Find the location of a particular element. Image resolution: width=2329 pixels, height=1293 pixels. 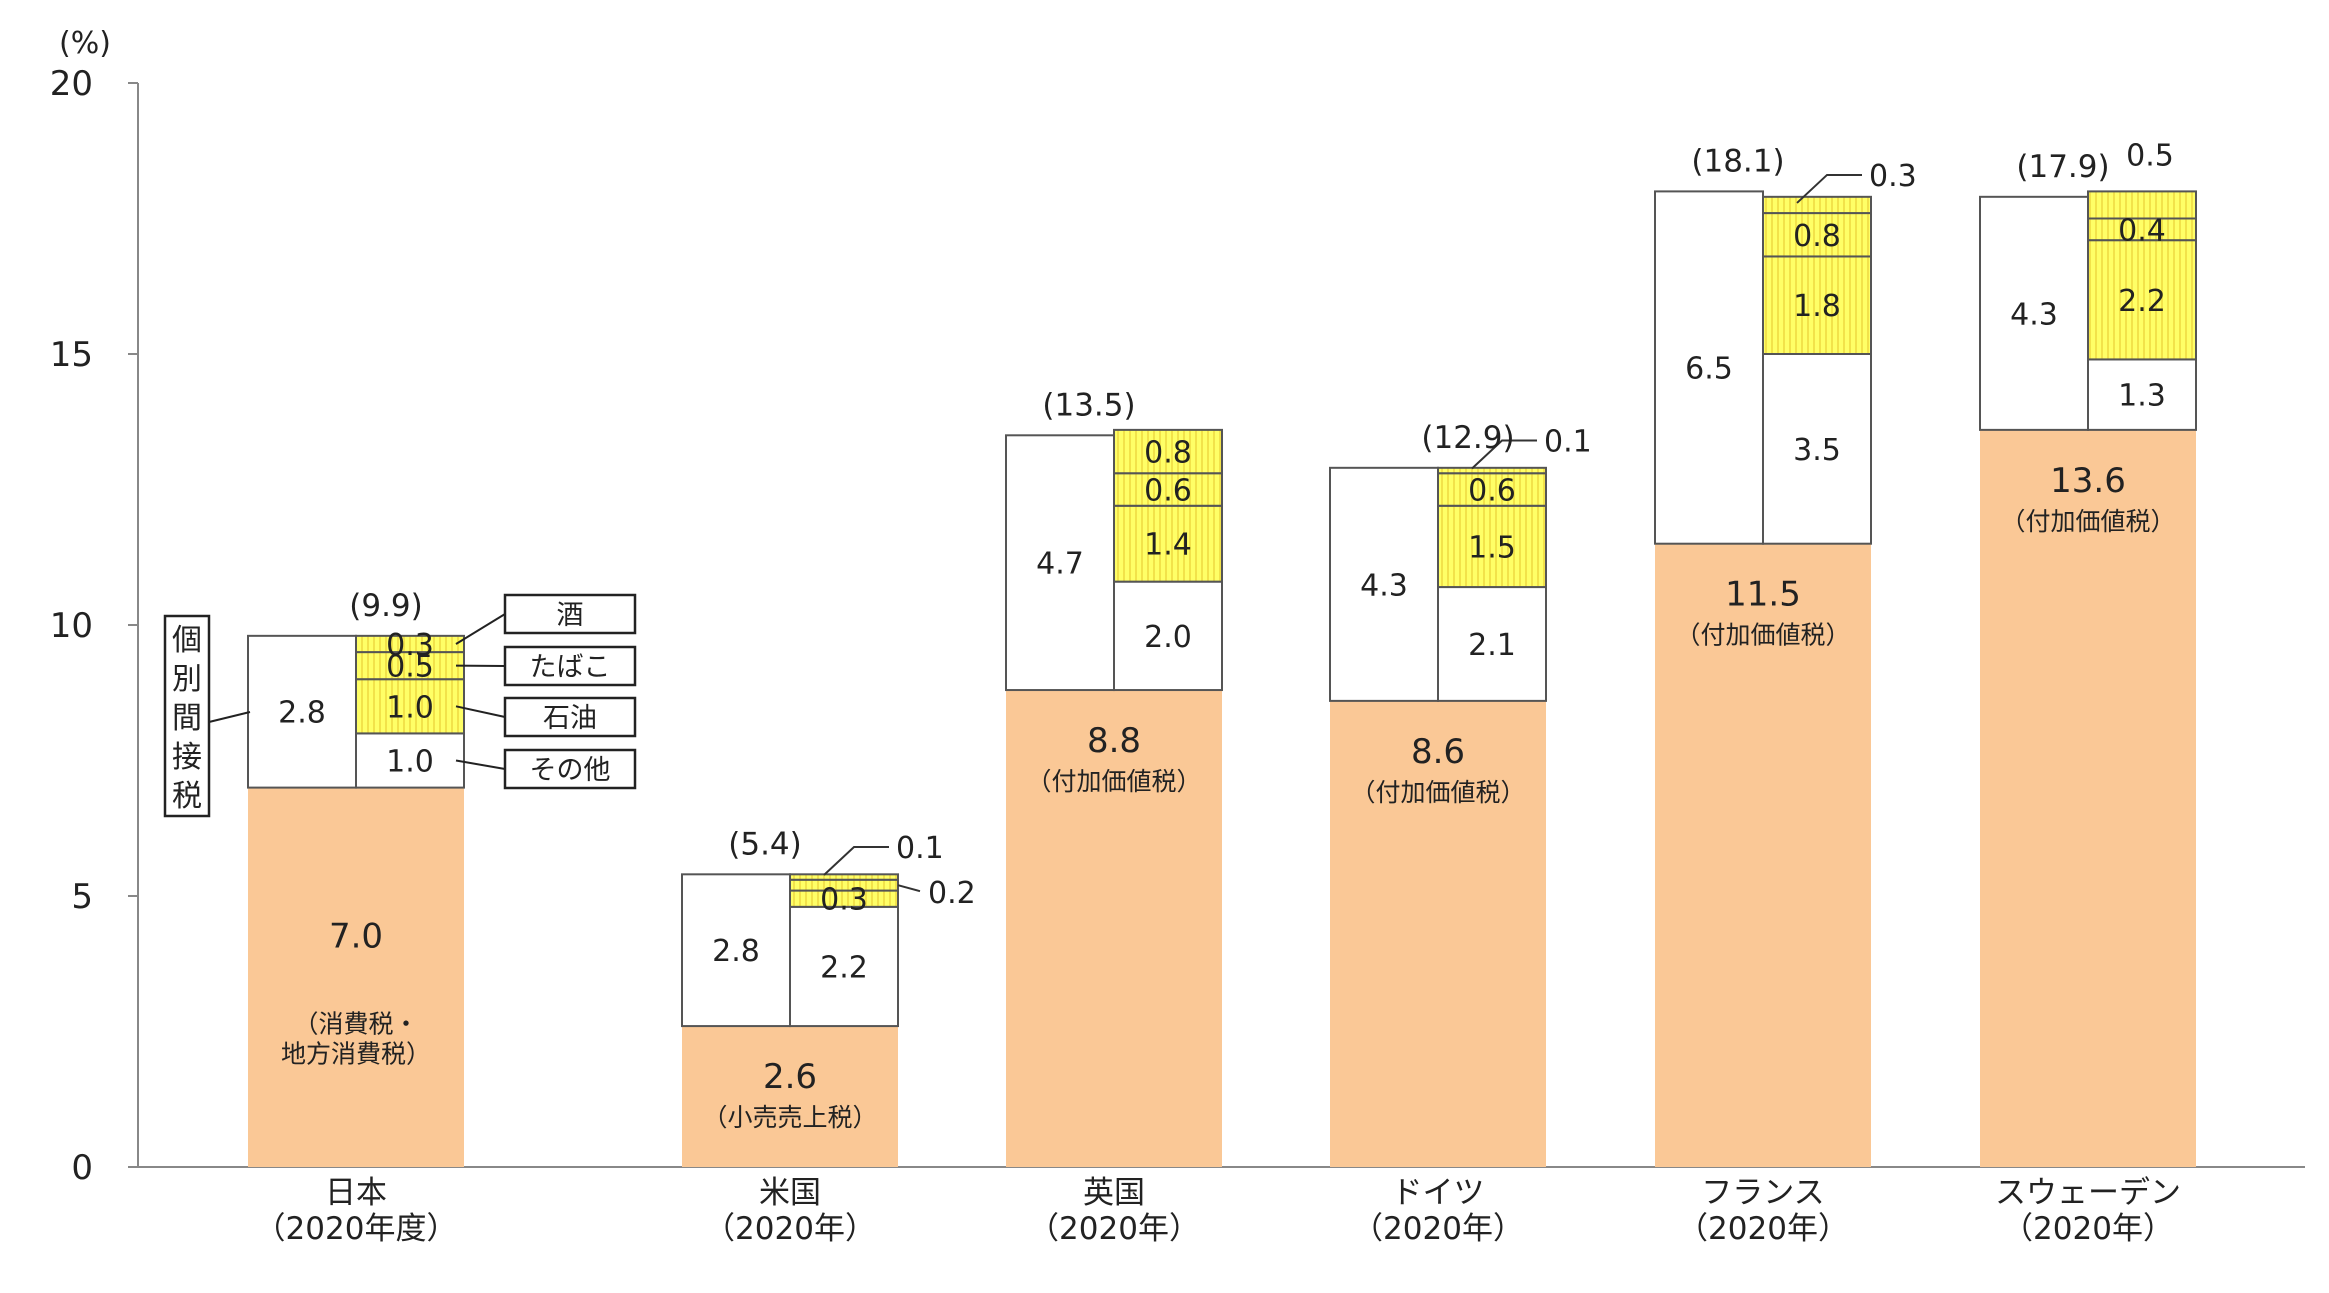

indirect-tax-label-box is located at coordinates (187, 716).